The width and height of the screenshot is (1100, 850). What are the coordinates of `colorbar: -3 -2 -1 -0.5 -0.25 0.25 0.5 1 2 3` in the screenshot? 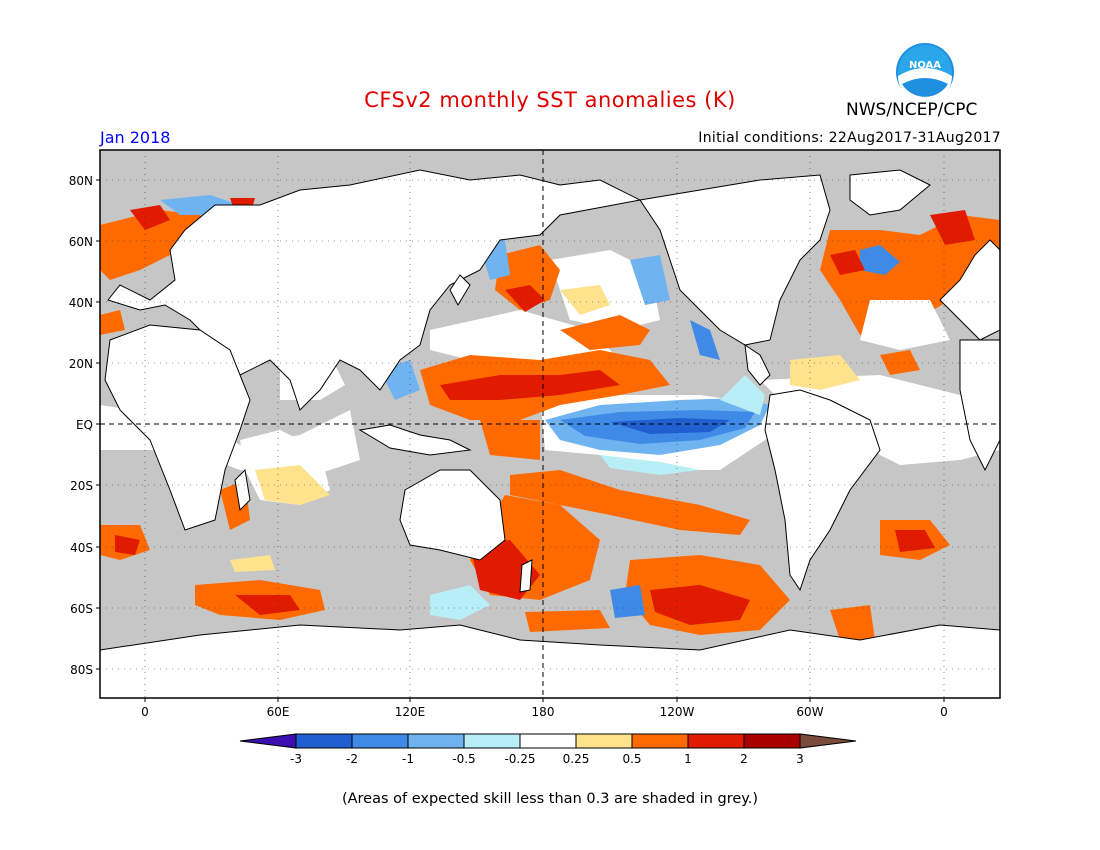 It's located at (548, 749).